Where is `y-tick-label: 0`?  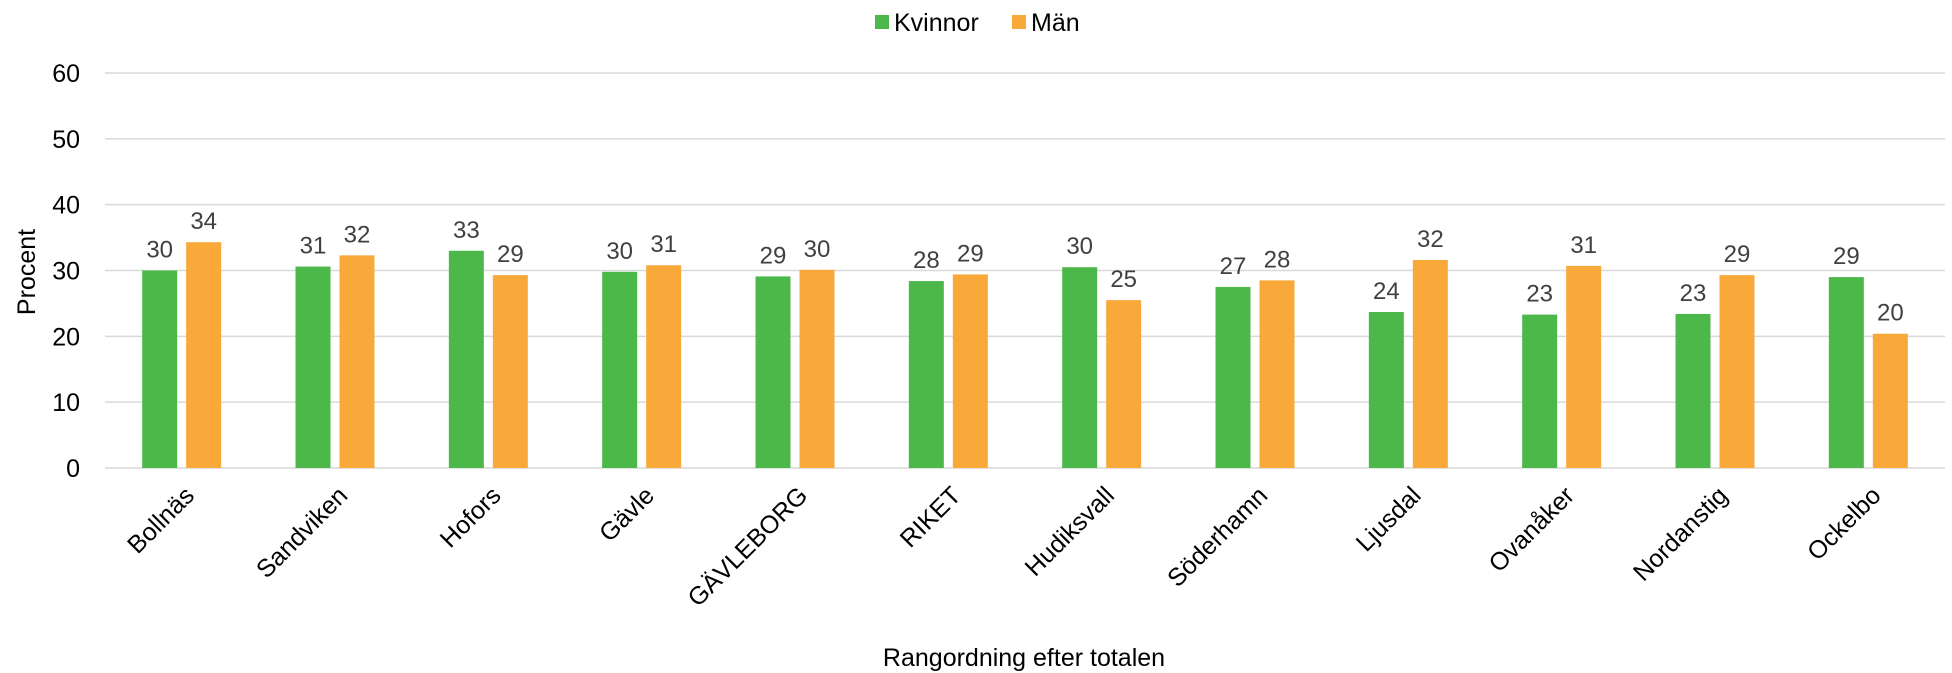
y-tick-label: 0 is located at coordinates (73, 469).